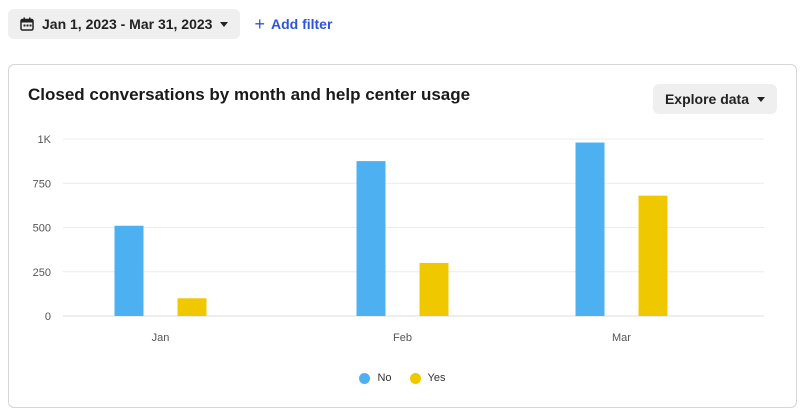  I want to click on y-tick-label: 250, so click(42, 273).